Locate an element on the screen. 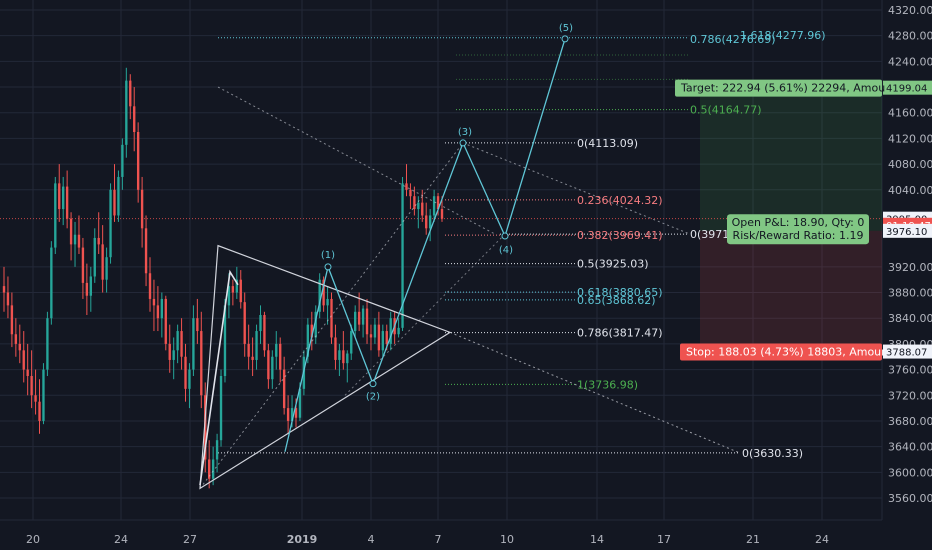 Image resolution: width=932 pixels, height=550 pixels. y-tick-label: 3920.00 is located at coordinates (910, 267).